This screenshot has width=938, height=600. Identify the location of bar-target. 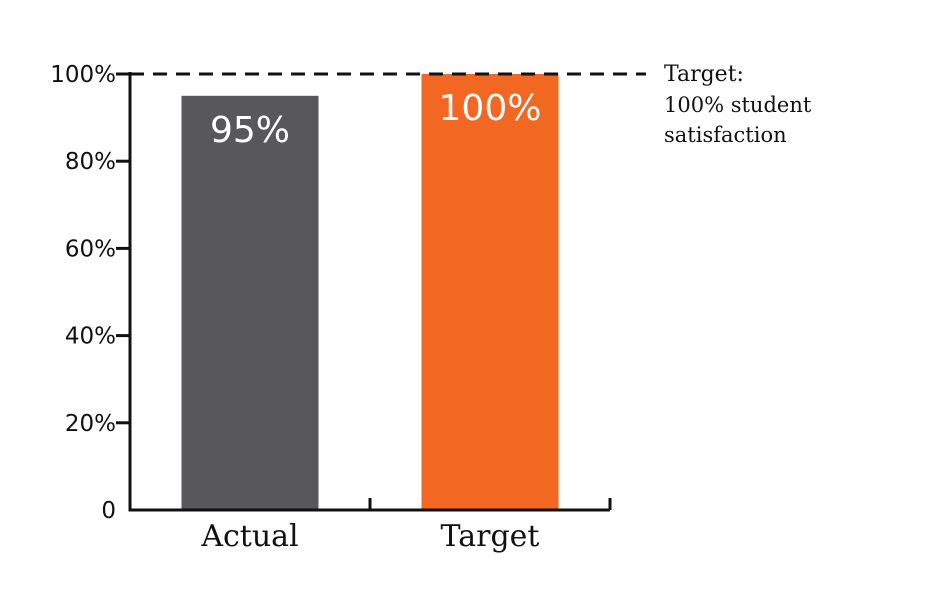
(490, 292).